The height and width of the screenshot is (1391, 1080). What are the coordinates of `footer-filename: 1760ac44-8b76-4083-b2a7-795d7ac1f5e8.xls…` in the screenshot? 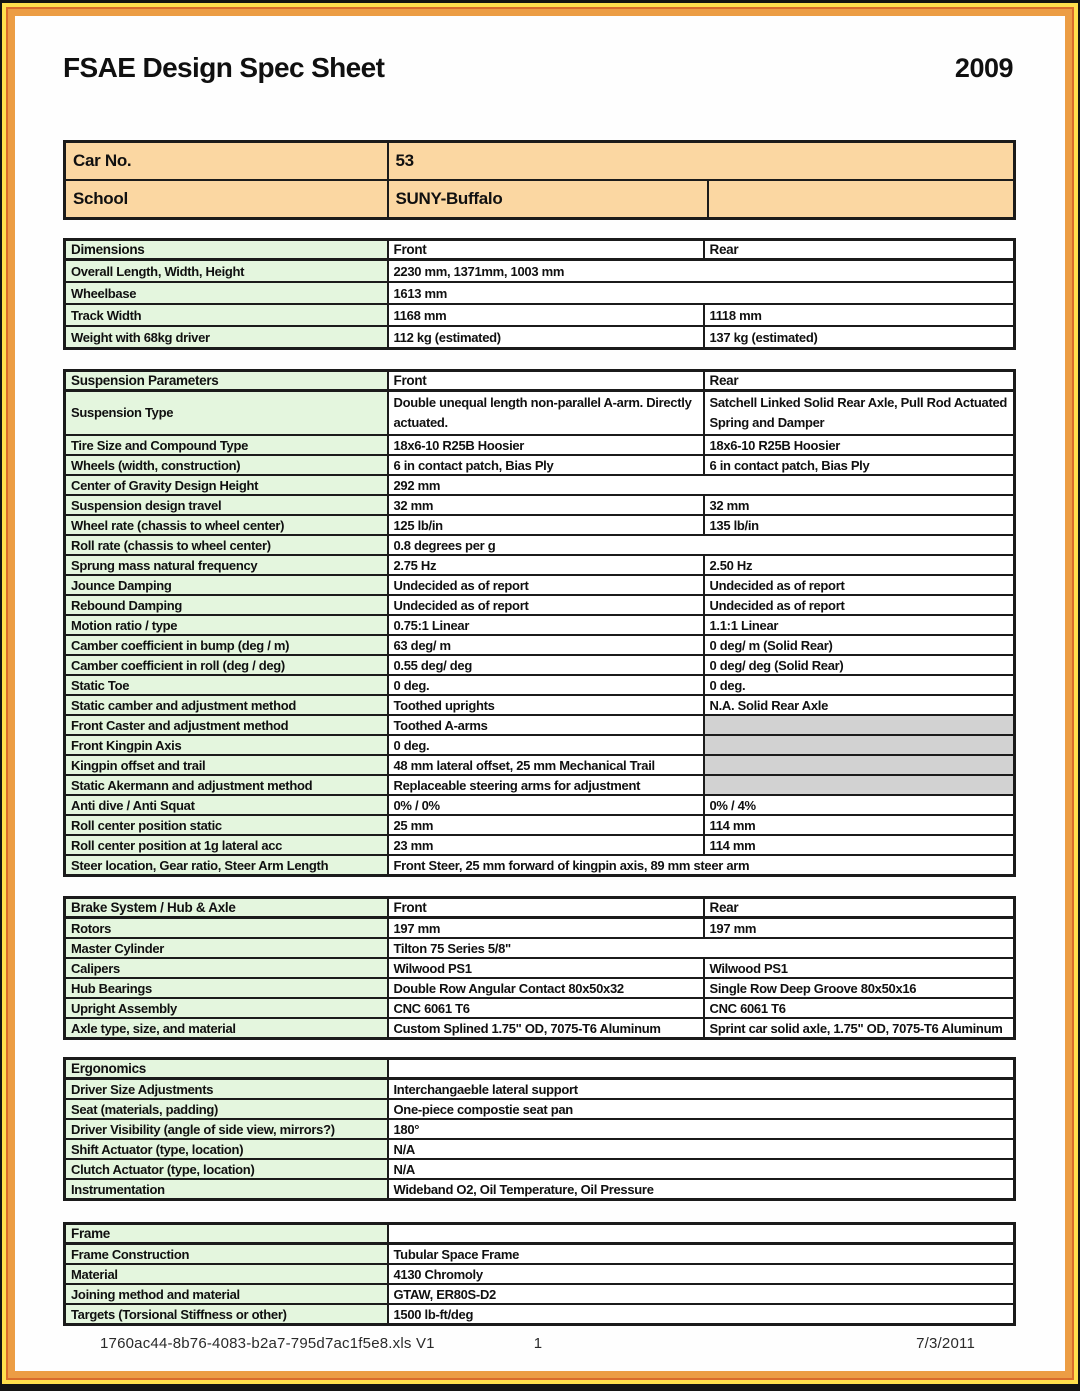 It's located at (267, 1343).